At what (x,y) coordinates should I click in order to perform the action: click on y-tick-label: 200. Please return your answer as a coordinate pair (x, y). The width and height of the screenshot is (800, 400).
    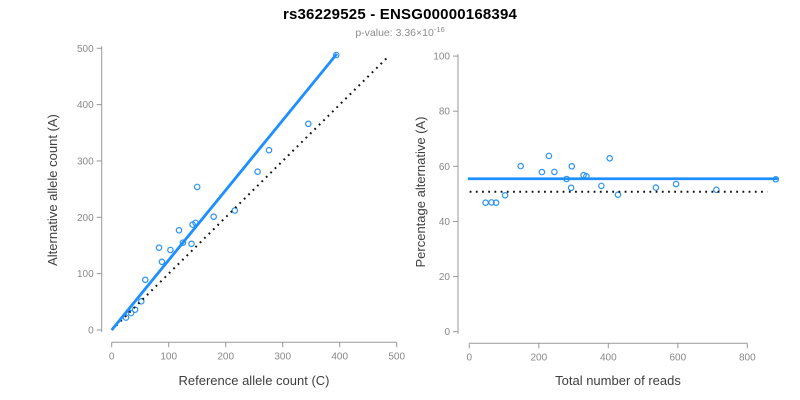
    Looking at the image, I should click on (85, 218).